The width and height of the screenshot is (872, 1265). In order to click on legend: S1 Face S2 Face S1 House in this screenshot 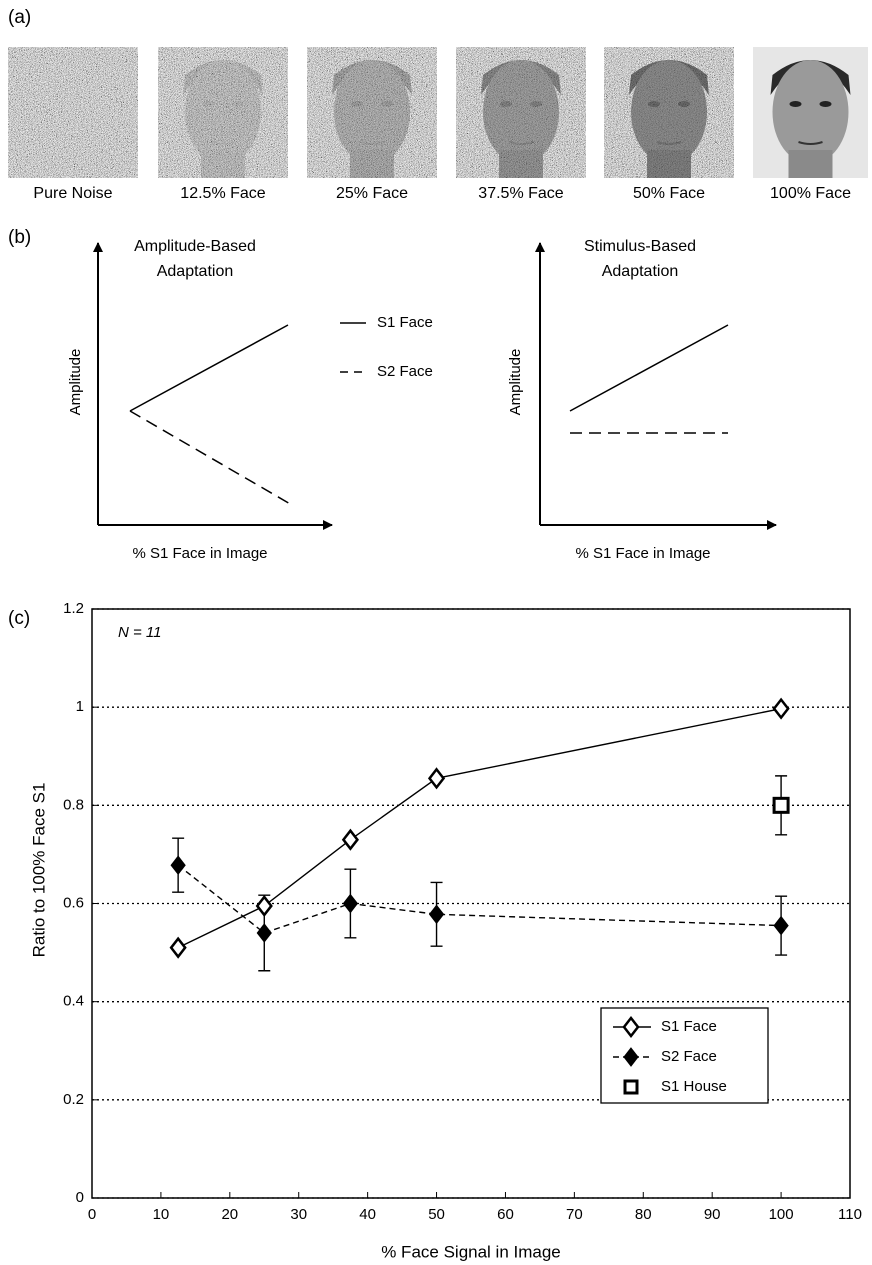, I will do `click(684, 1055)`.